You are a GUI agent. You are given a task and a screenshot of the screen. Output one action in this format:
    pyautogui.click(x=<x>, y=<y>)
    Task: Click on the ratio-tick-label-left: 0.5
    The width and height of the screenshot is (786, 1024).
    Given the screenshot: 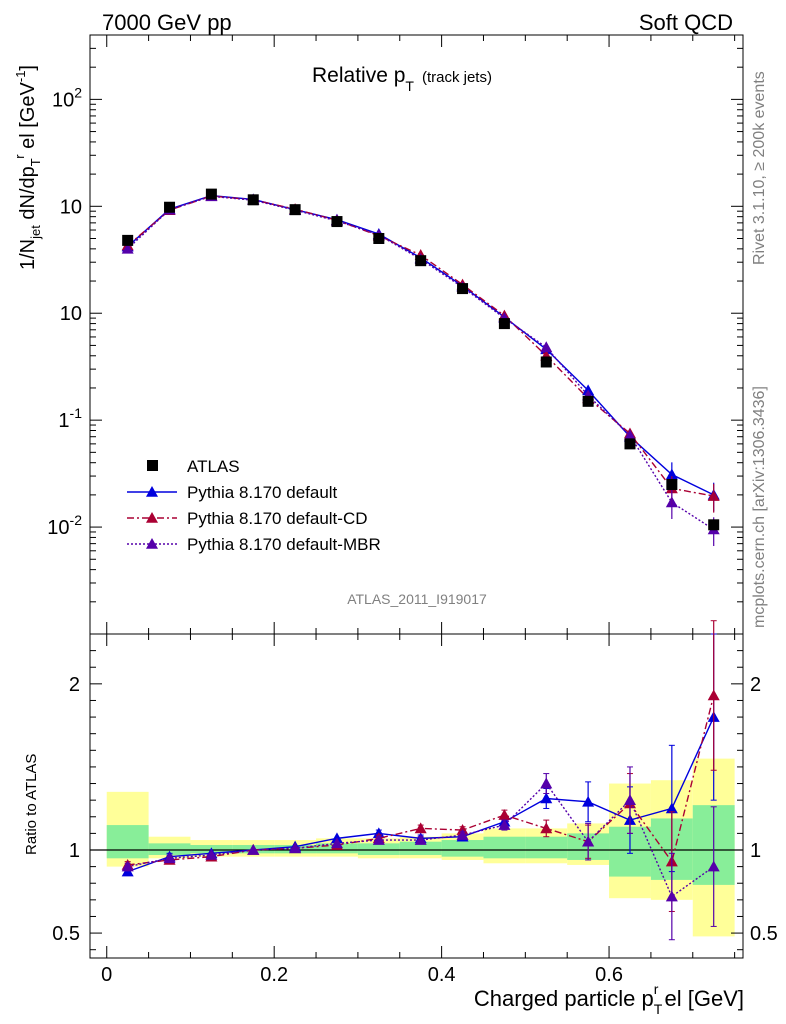 What is the action you would take?
    pyautogui.click(x=66, y=934)
    